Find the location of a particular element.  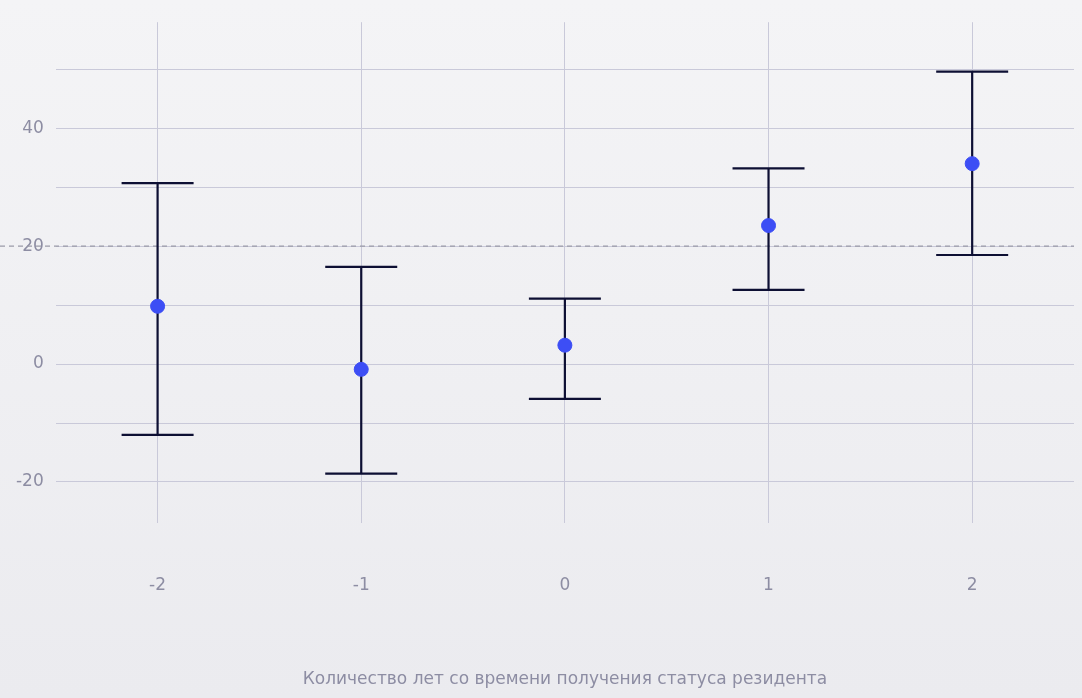

x-axis-title: Количество лет со времени получения статуса резидента is located at coordinates (565, 678).